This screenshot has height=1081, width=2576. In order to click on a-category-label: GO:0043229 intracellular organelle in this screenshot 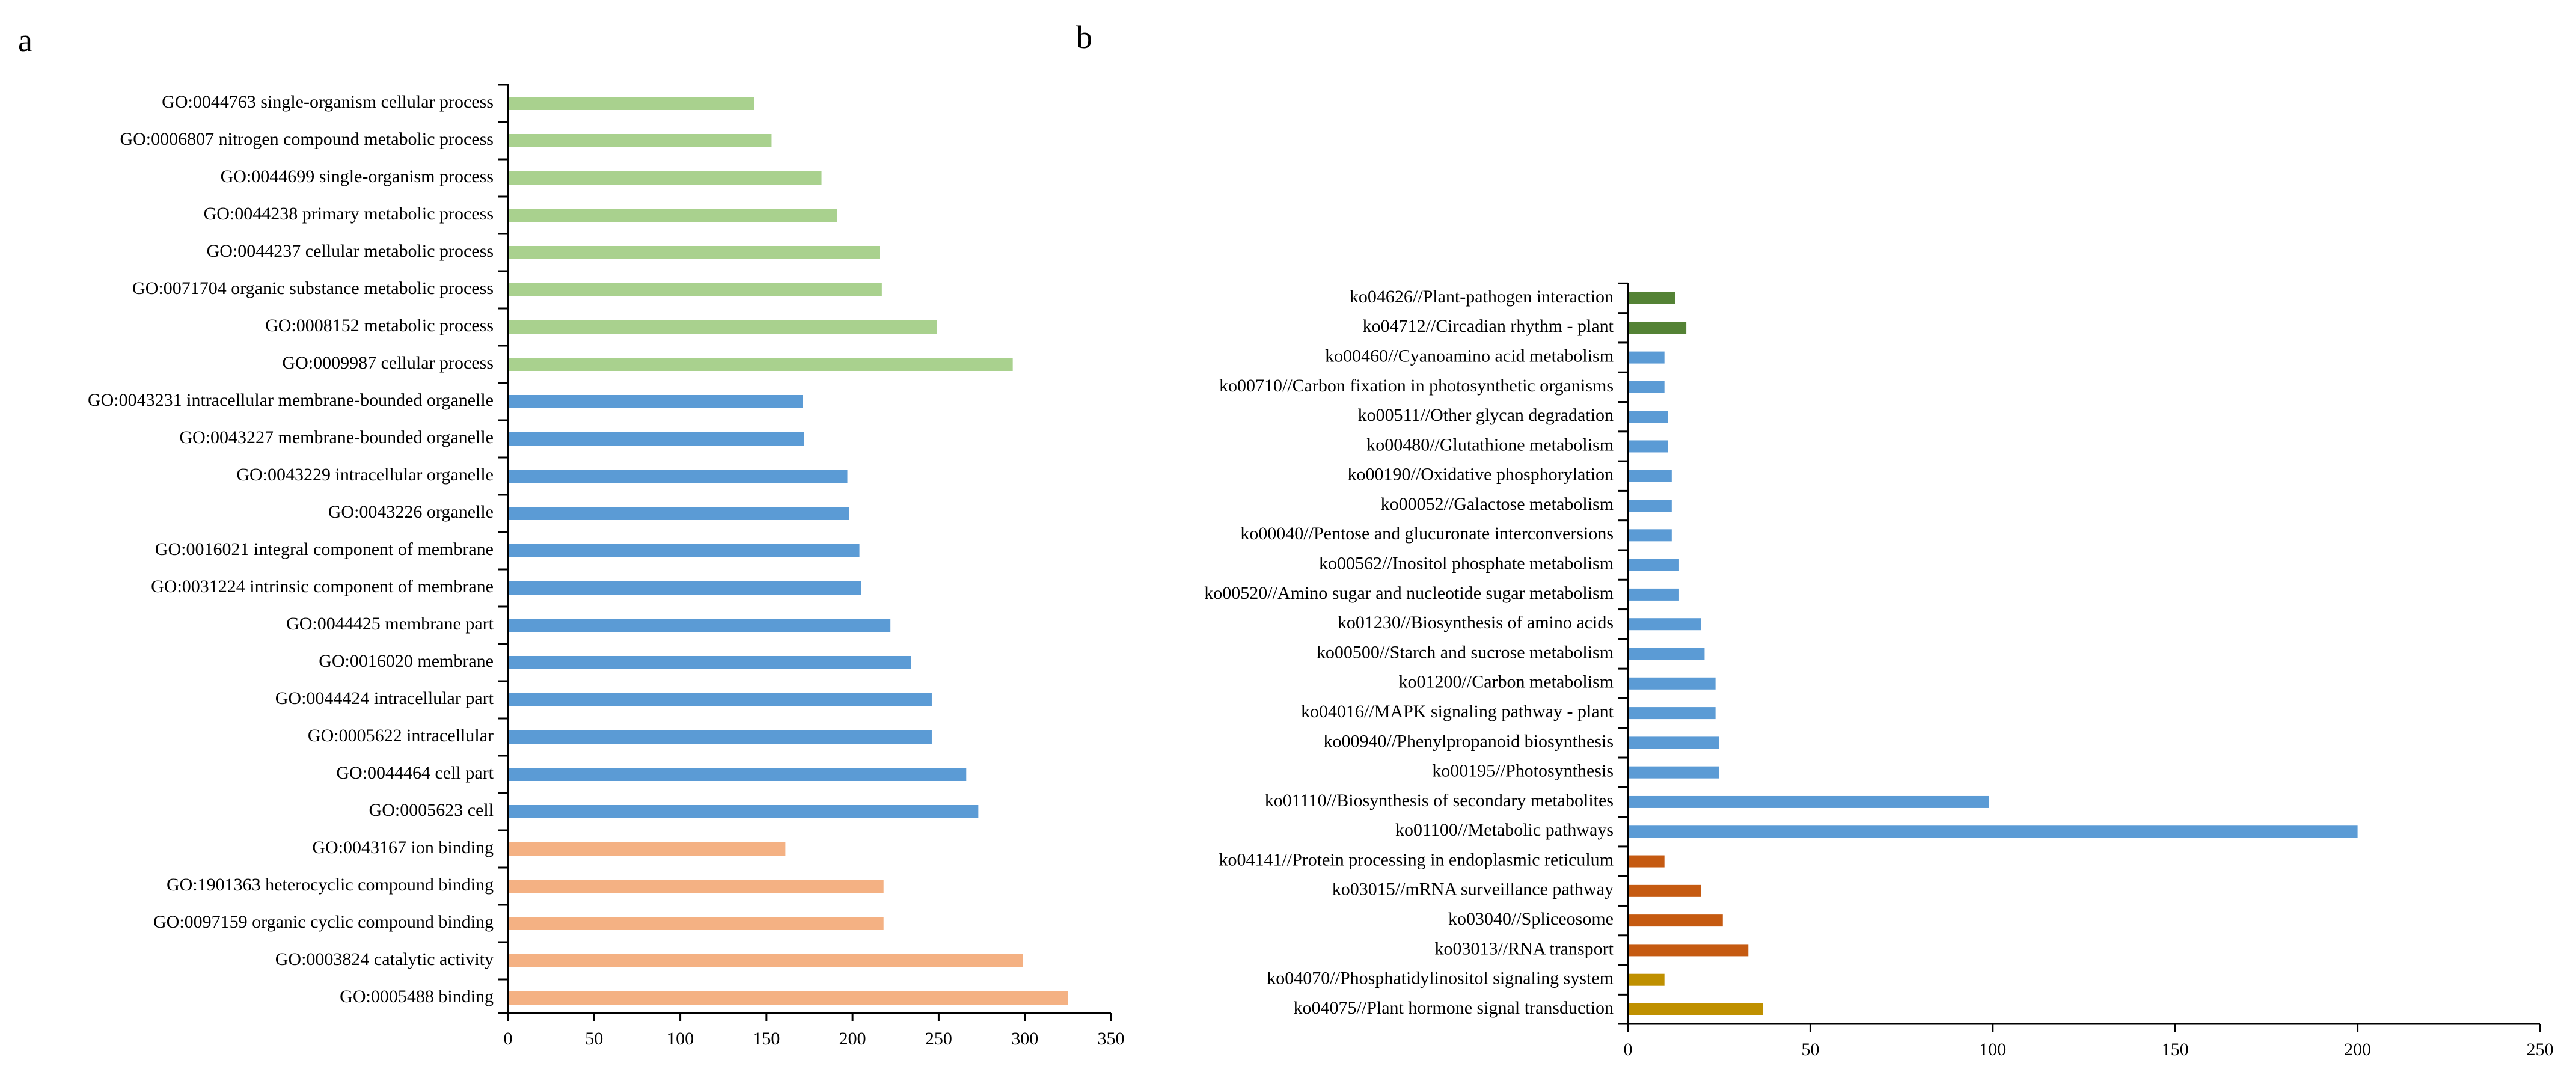, I will do `click(365, 475)`.